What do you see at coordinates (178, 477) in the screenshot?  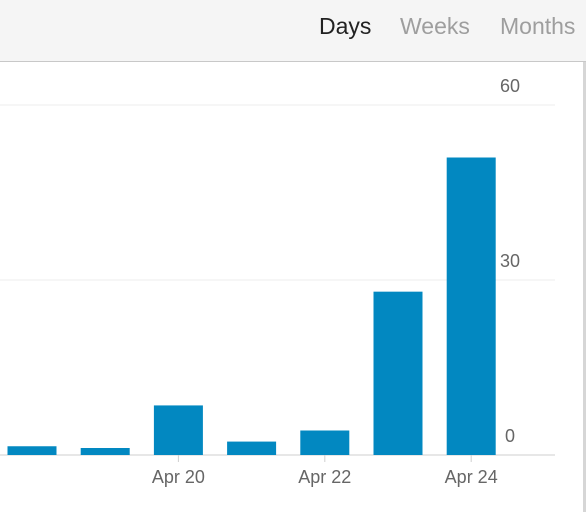 I see `x-tick-label: Apr 20` at bounding box center [178, 477].